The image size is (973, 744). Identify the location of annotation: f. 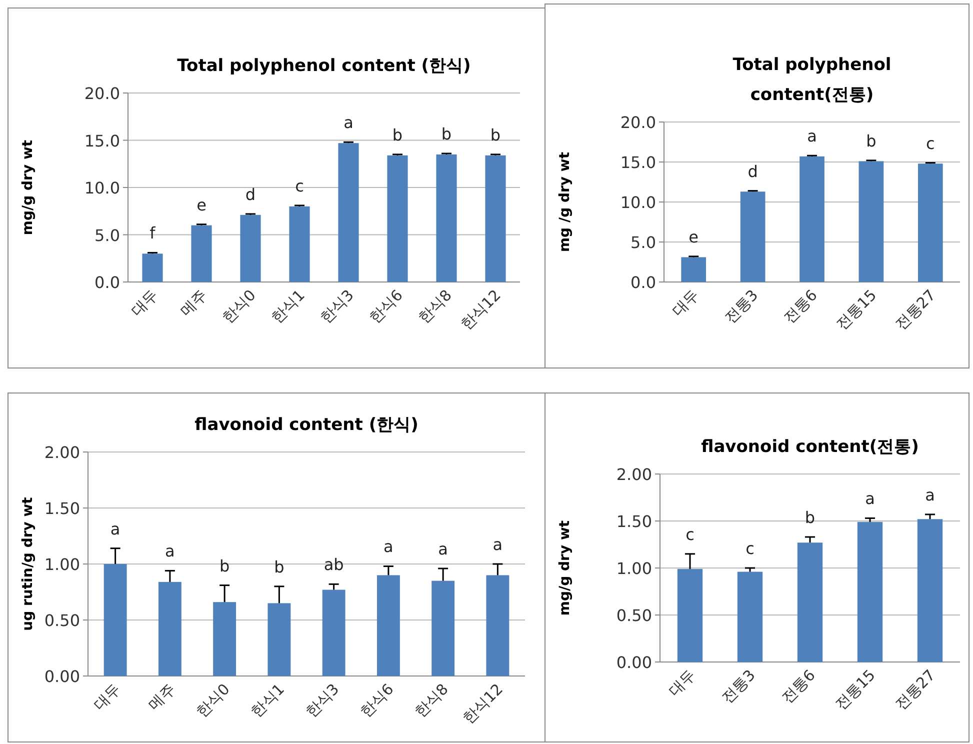
(153, 233).